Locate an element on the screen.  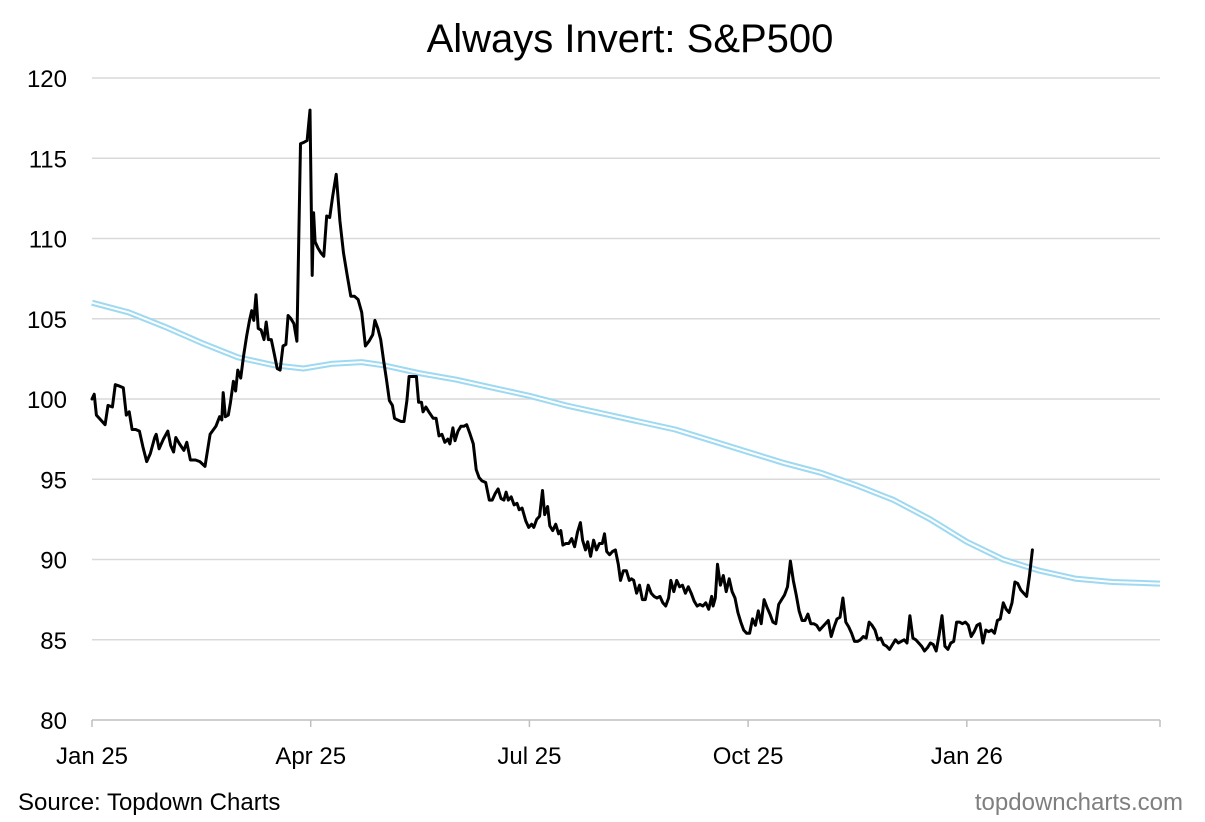
x-axis: Jan 25 Apr 25 Jul 25 Oct 25 Jan 26 is located at coordinates (608, 744).